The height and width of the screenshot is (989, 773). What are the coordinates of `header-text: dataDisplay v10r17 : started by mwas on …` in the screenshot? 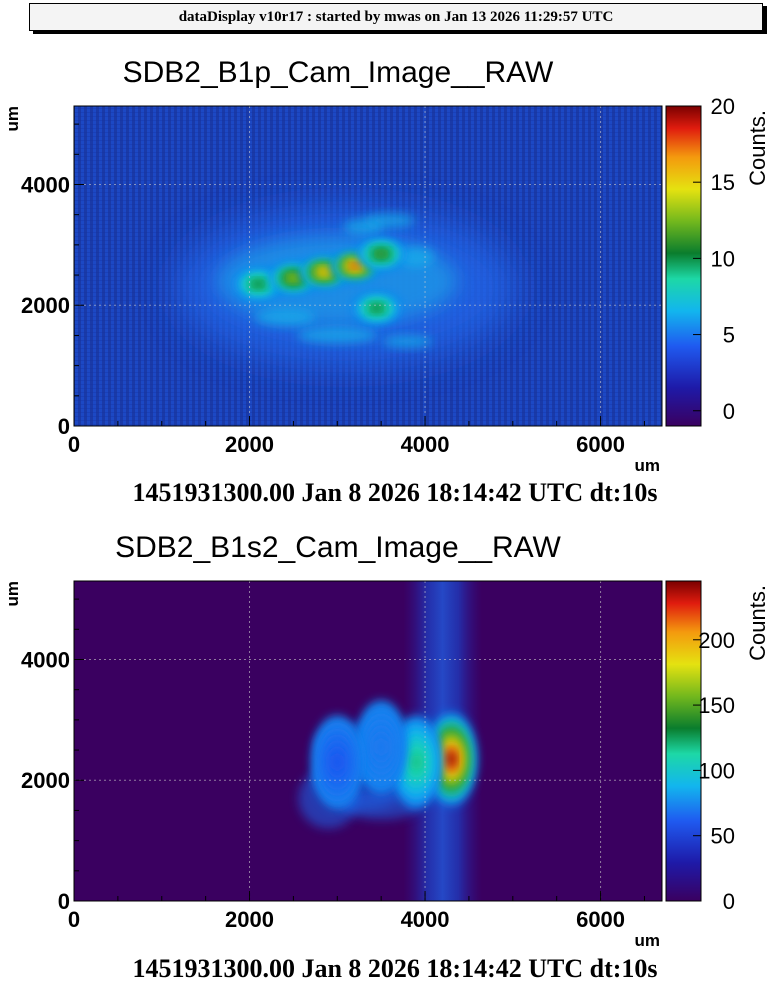 It's located at (396, 16).